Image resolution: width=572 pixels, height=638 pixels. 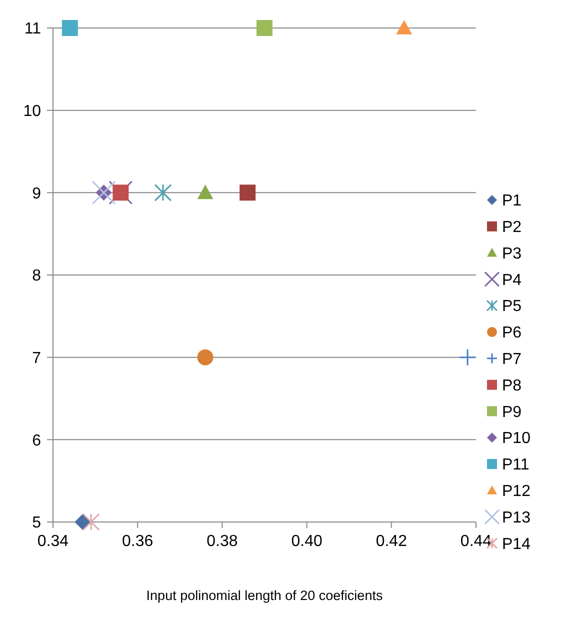 I want to click on legend-label: P13, so click(x=516, y=517).